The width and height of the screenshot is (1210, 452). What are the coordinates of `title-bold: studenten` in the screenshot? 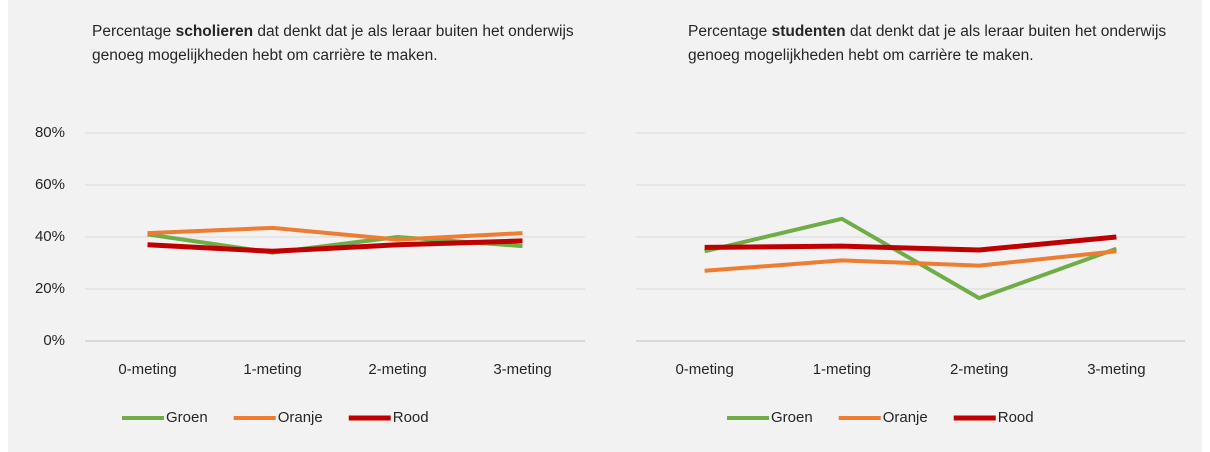 It's located at (808, 31).